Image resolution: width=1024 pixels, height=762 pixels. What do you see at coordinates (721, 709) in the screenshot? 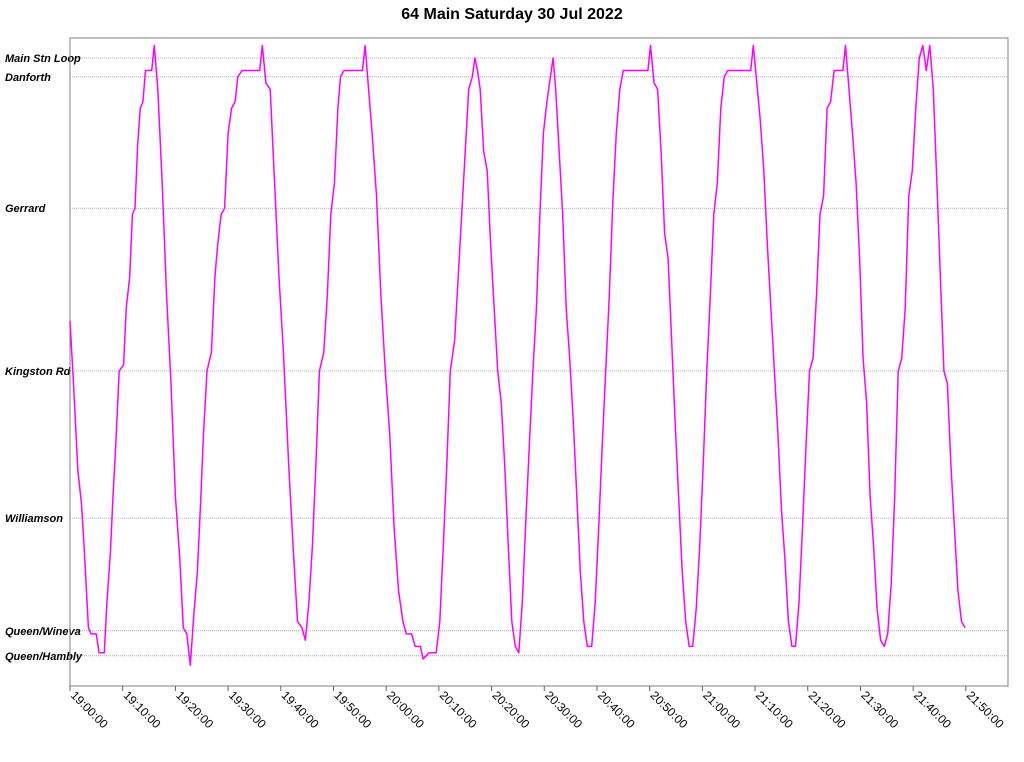
I see `x-tick-label: 21:00:00` at bounding box center [721, 709].